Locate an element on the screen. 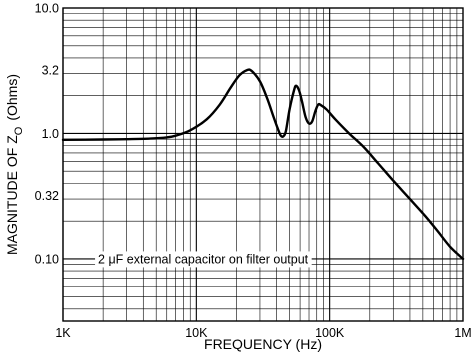  x-tick-label: 1M is located at coordinates (462, 333).